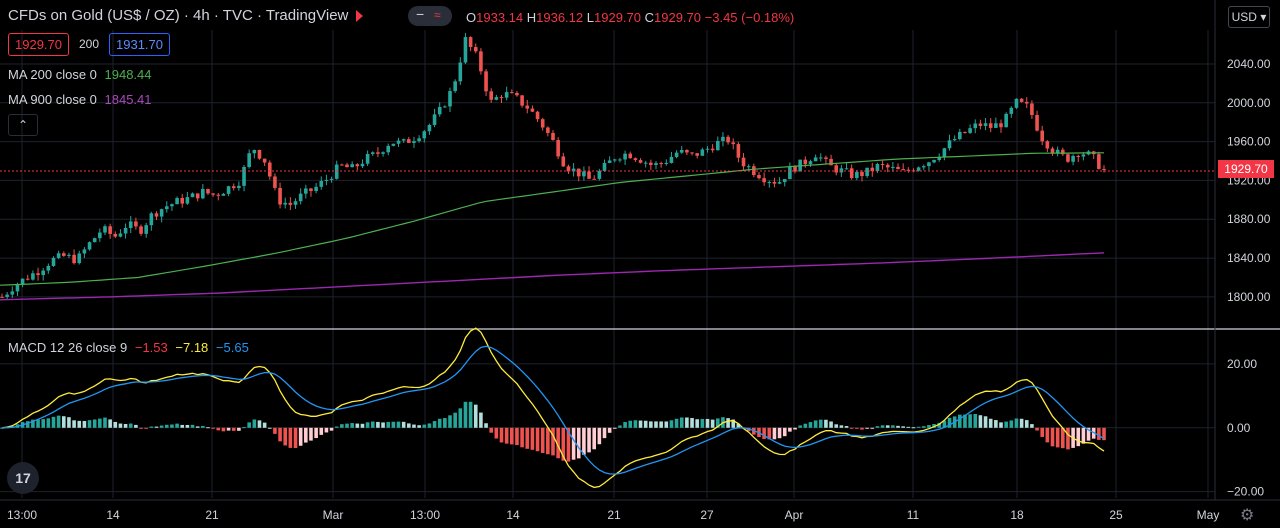 The width and height of the screenshot is (1280, 528). I want to click on macd-tick-label: 0.00, so click(1239, 428).